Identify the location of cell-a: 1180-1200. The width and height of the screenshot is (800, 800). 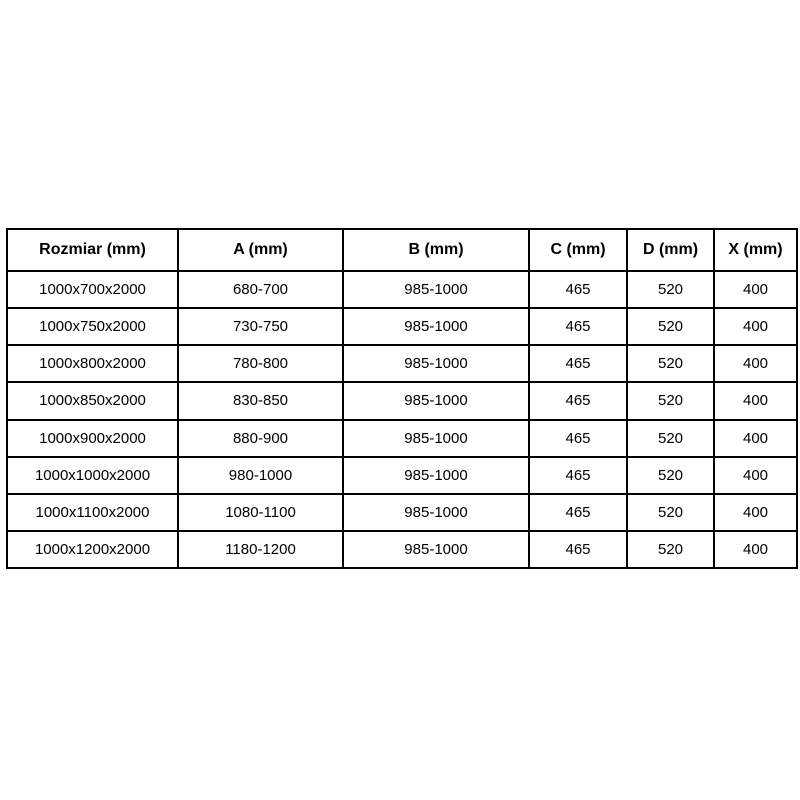
(260, 549).